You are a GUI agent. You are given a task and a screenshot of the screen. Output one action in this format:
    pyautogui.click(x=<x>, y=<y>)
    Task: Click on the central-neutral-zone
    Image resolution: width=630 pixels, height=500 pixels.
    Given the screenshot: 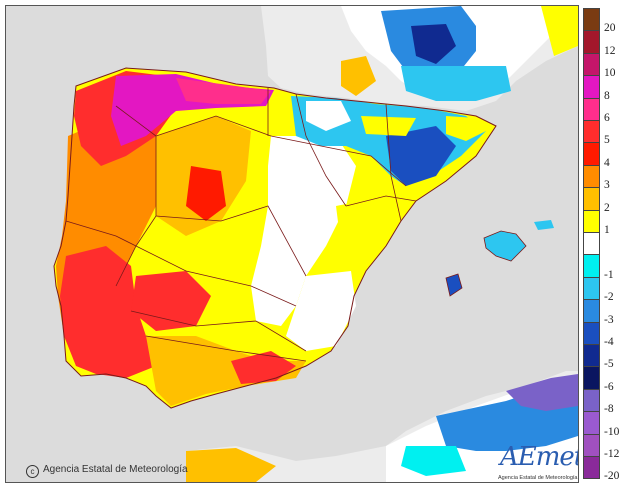 What is the action you would take?
    pyautogui.click(x=303, y=231)
    